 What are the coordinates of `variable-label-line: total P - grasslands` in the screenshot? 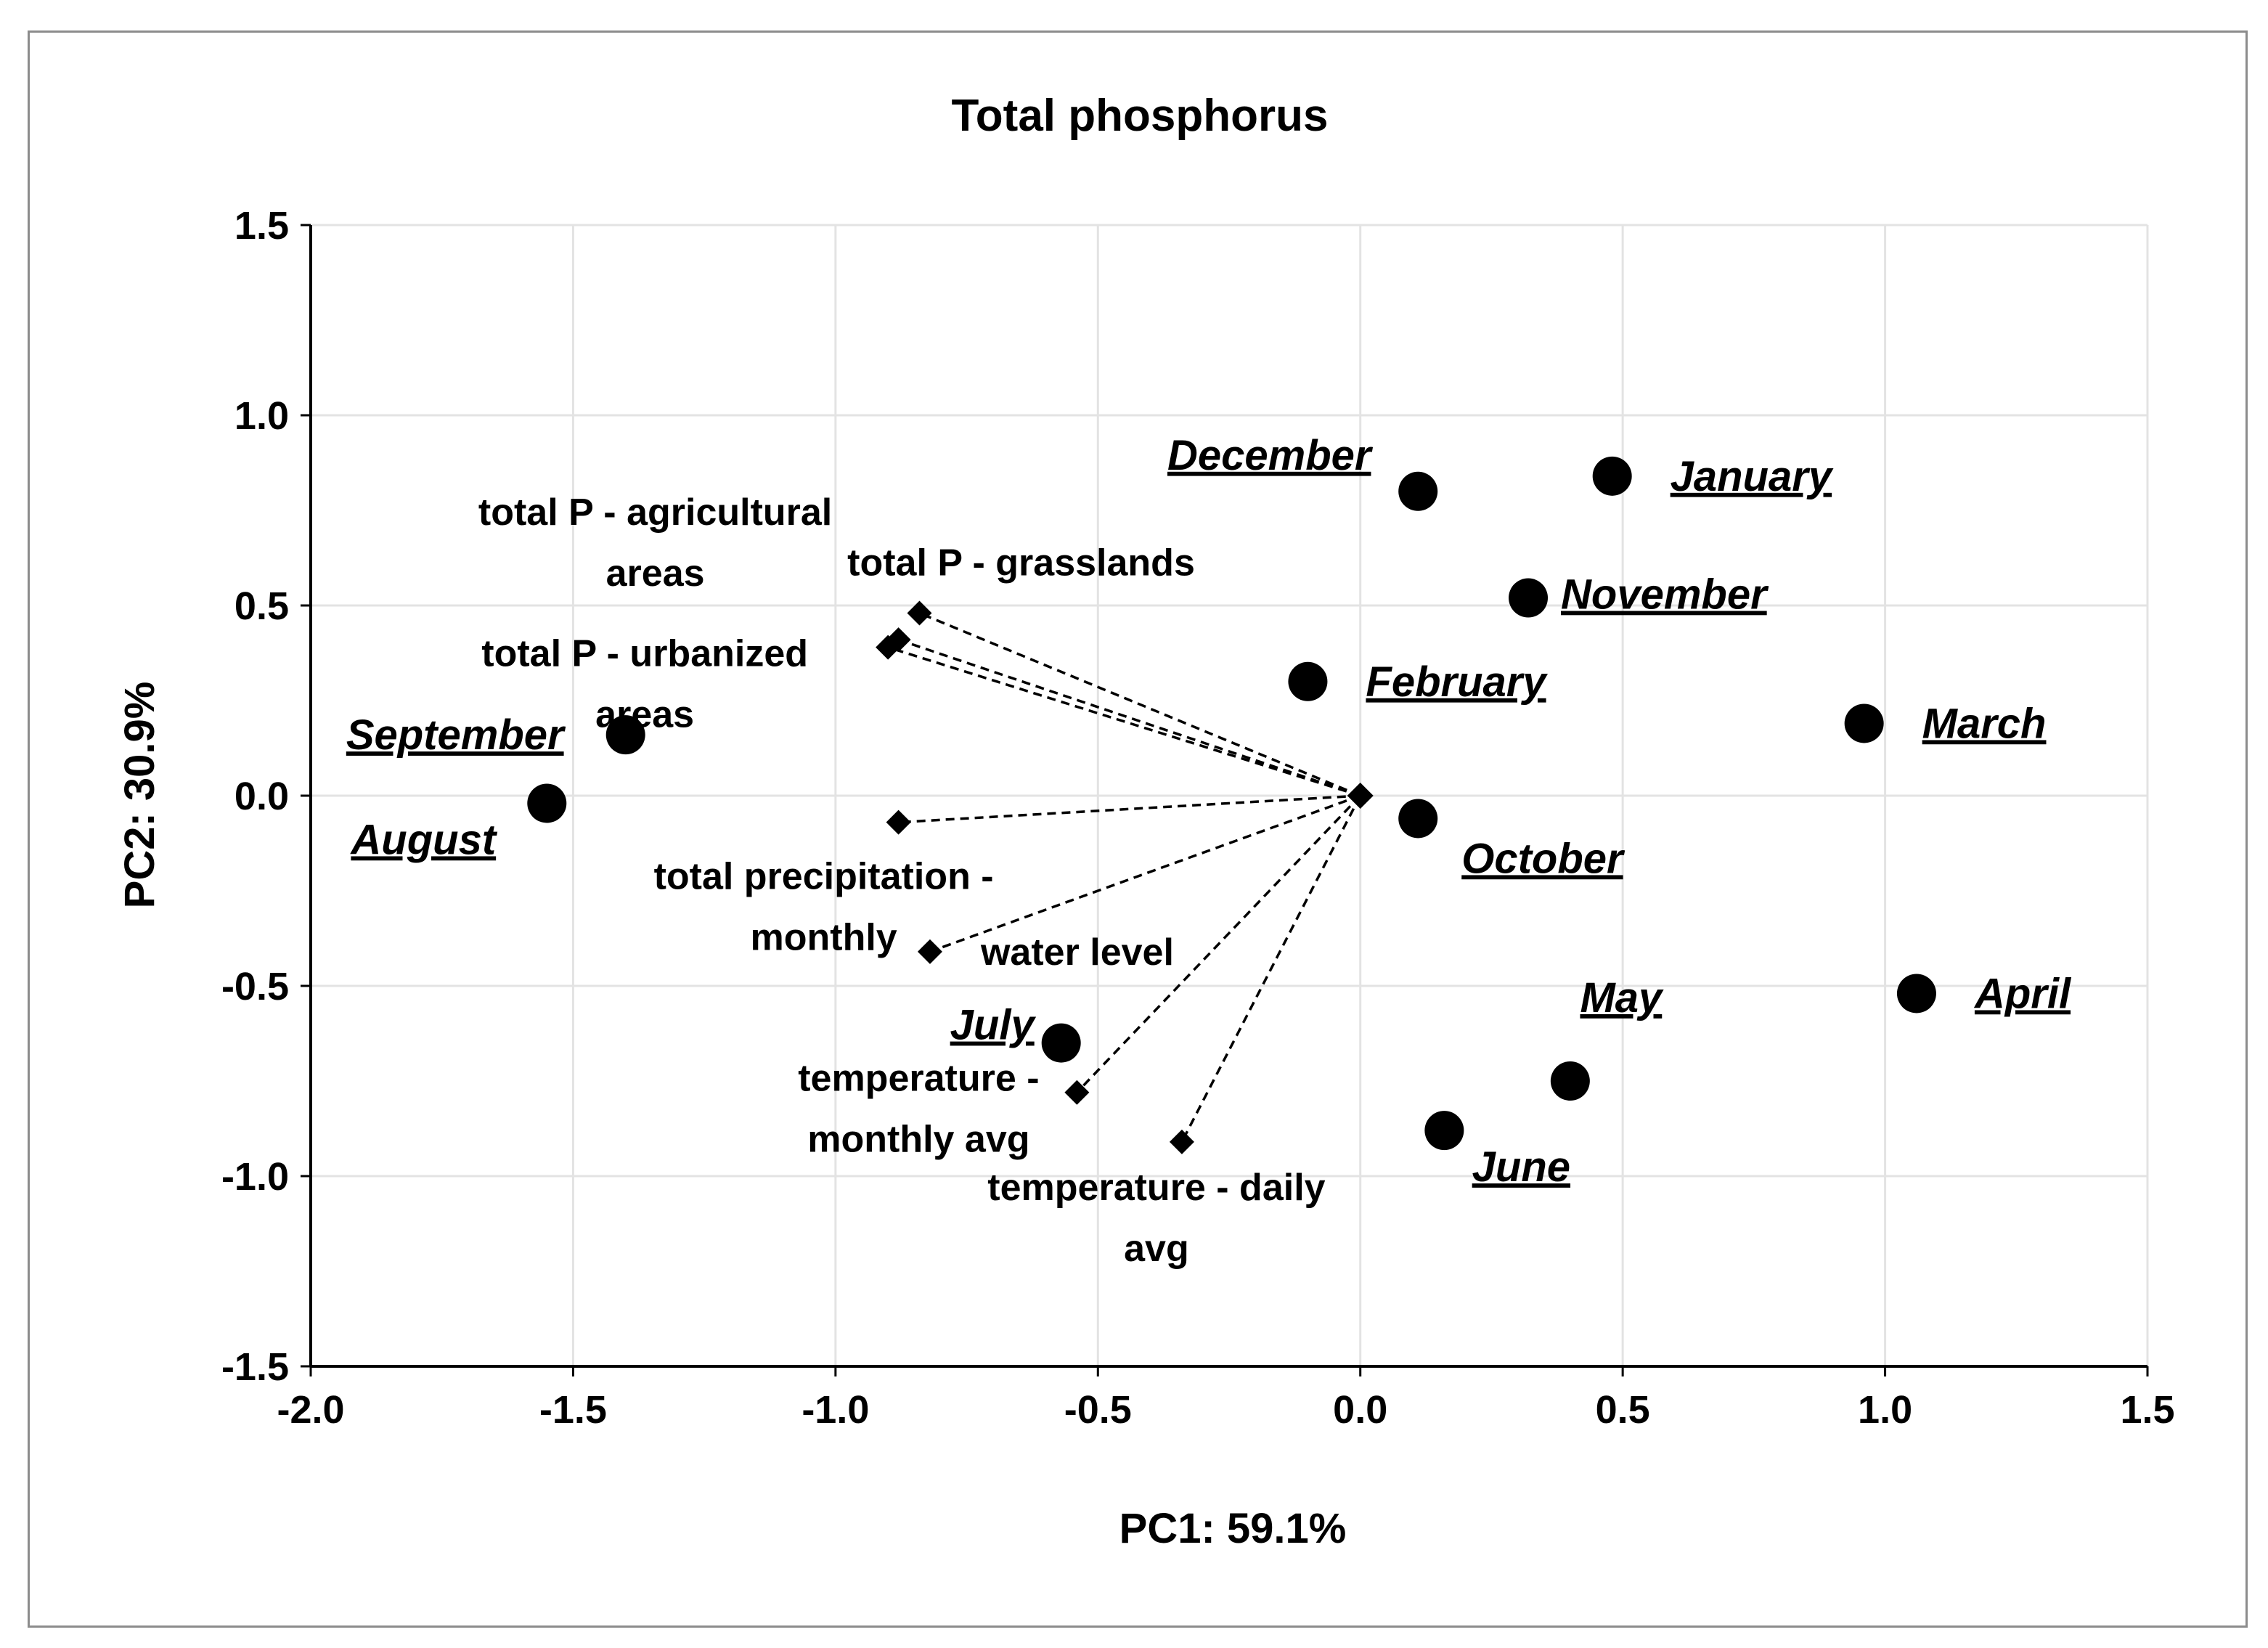 It's located at (1021, 563).